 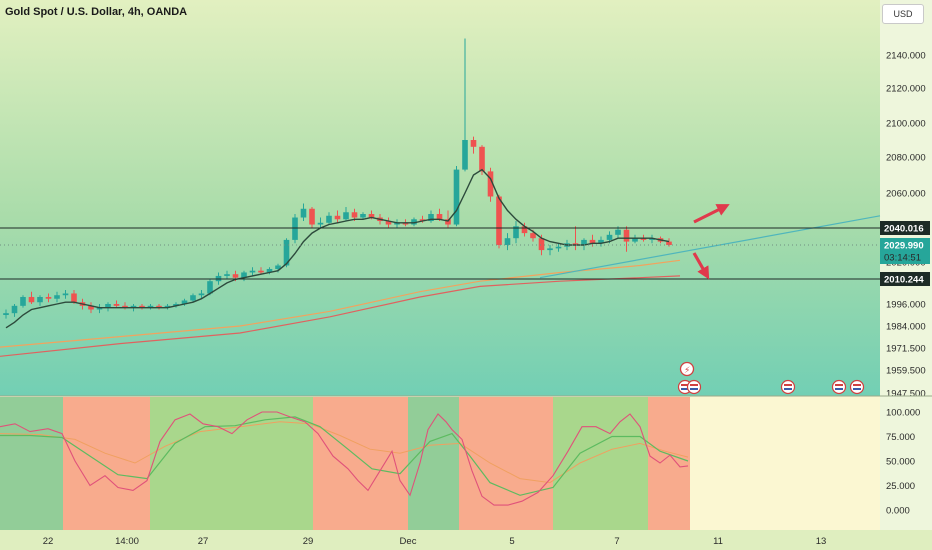 I want to click on currency-button: USD, so click(x=903, y=14).